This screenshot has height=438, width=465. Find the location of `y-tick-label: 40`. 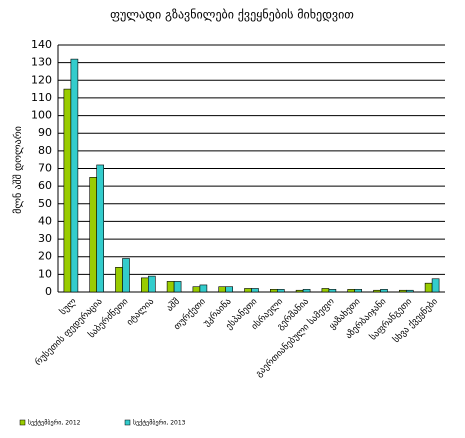

y-tick-label: 40 is located at coordinates (45, 220).